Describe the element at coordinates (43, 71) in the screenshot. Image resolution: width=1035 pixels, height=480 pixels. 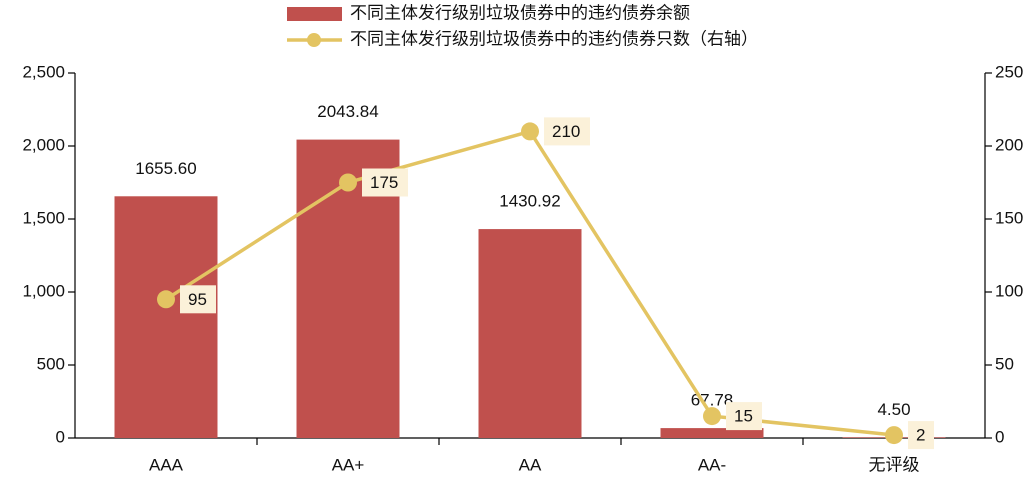
I see `y-tick-label: 2,500` at that location.